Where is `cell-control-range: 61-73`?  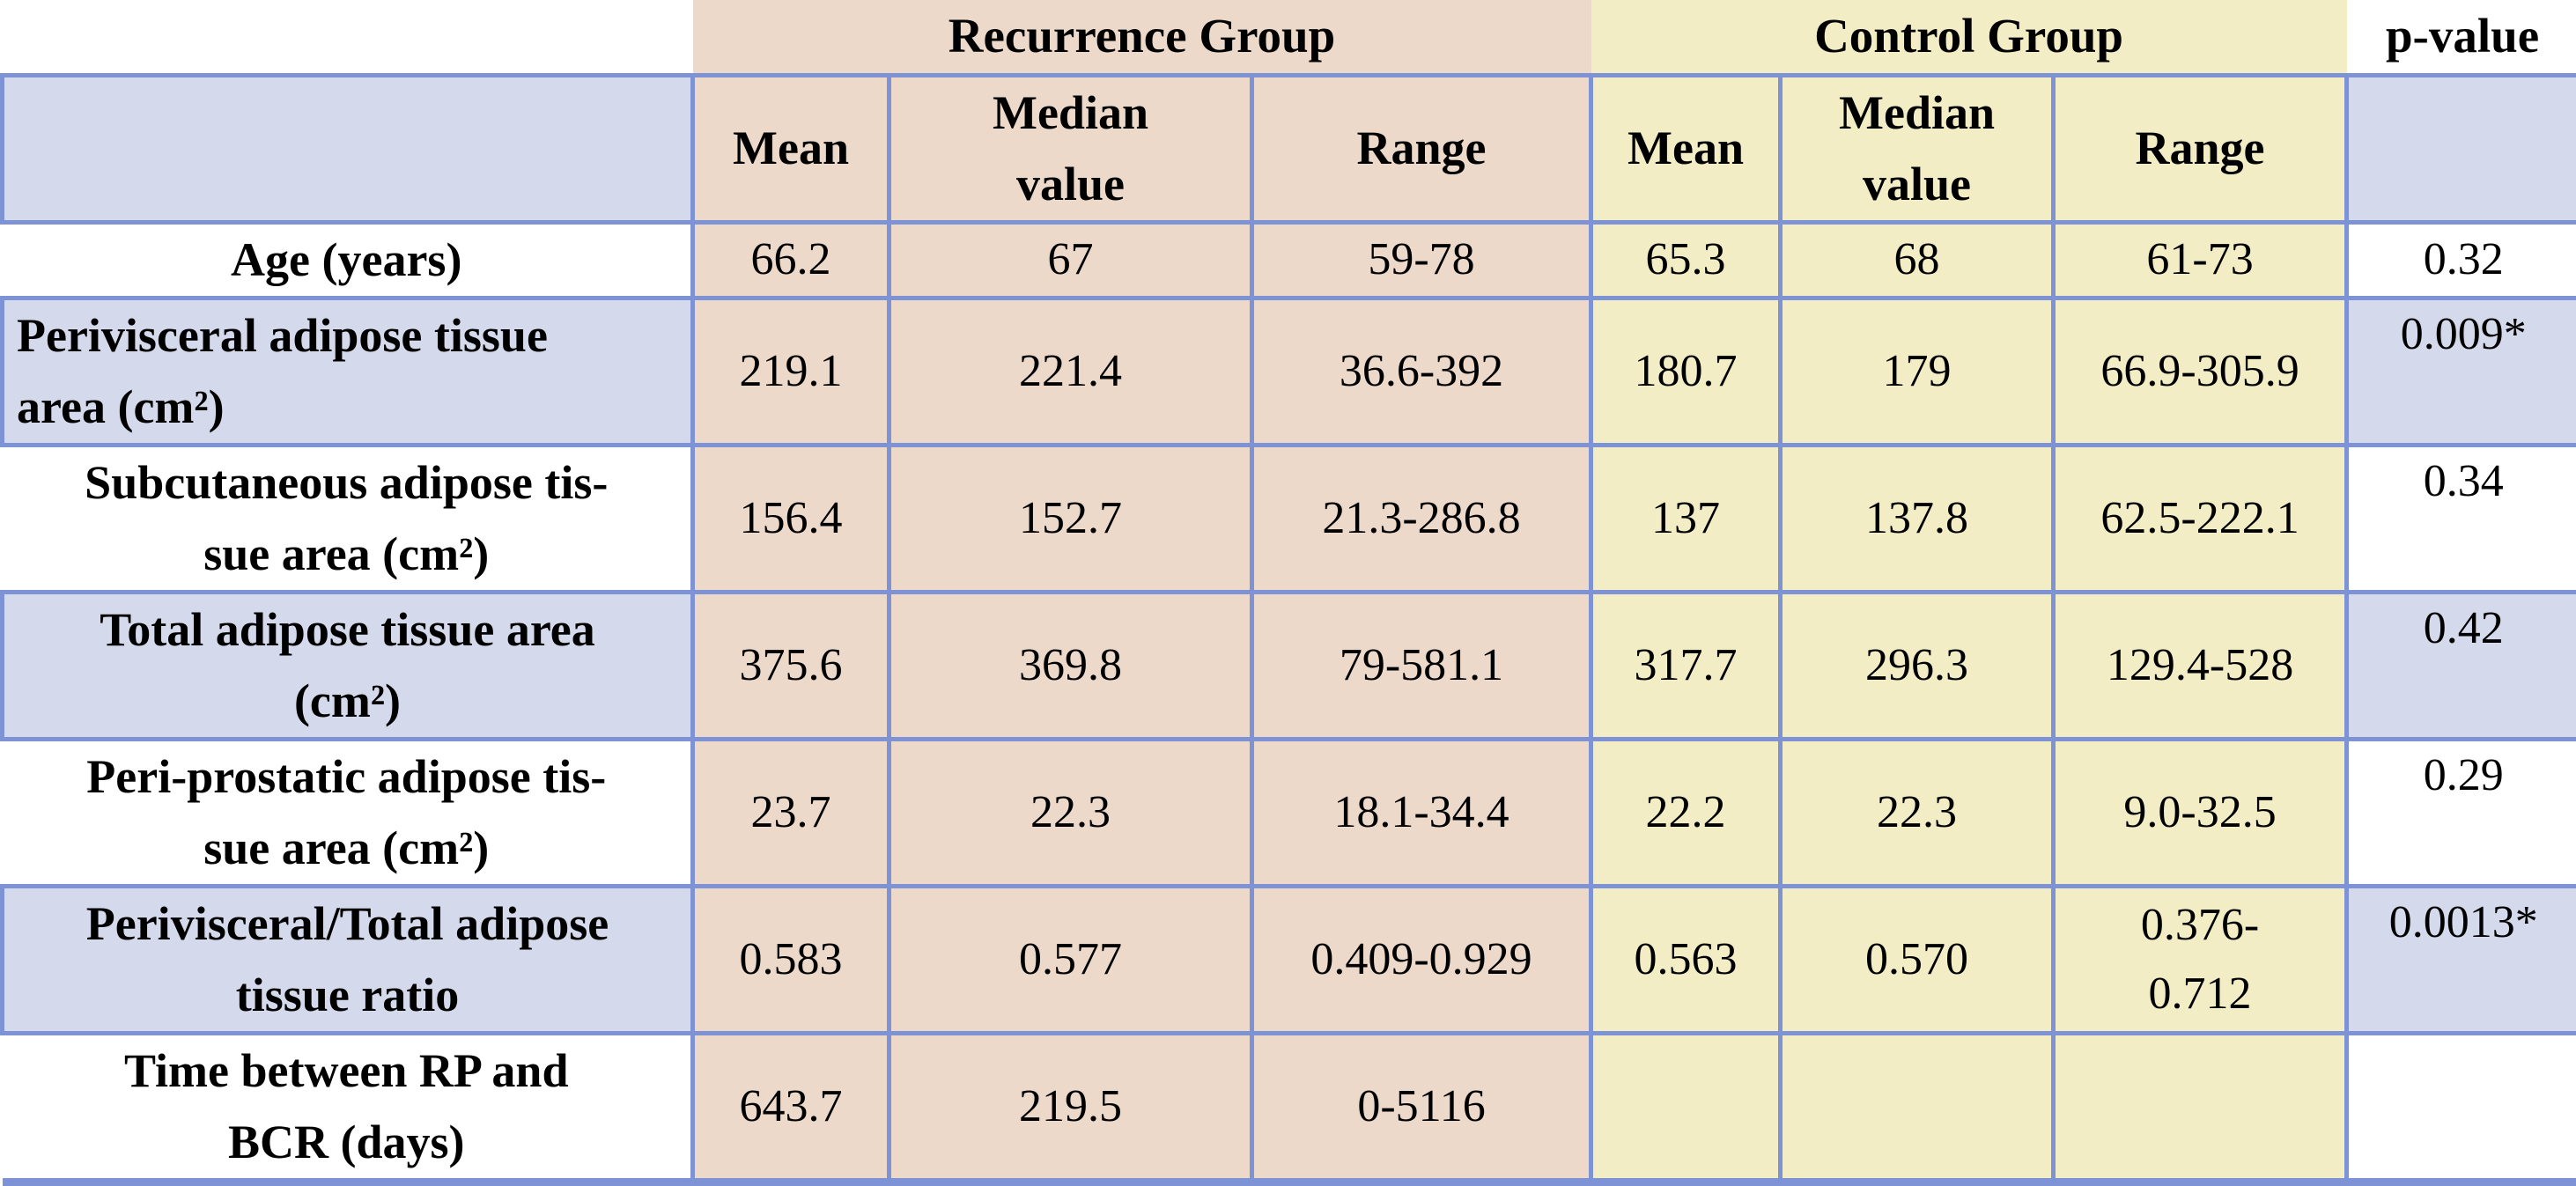 cell-control-range: 61-73 is located at coordinates (2200, 260).